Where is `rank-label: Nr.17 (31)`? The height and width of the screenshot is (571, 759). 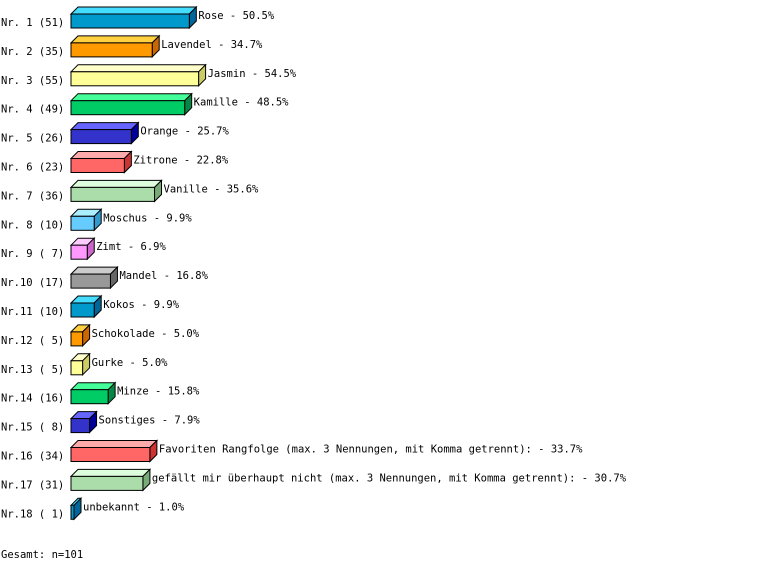 rank-label: Nr.17 (31) is located at coordinates (32, 485).